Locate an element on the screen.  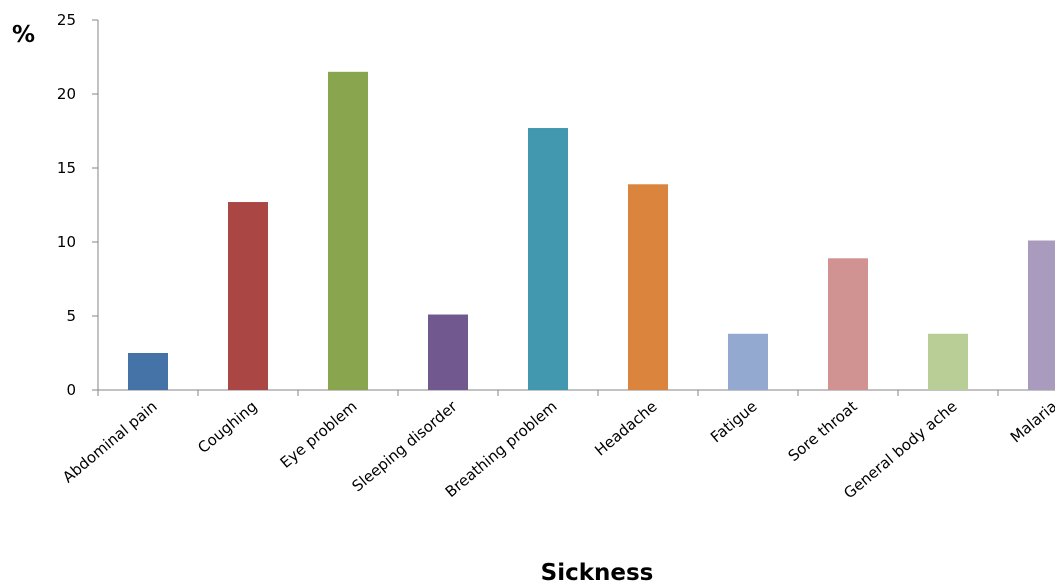
category-label: Coughing is located at coordinates (227, 427).